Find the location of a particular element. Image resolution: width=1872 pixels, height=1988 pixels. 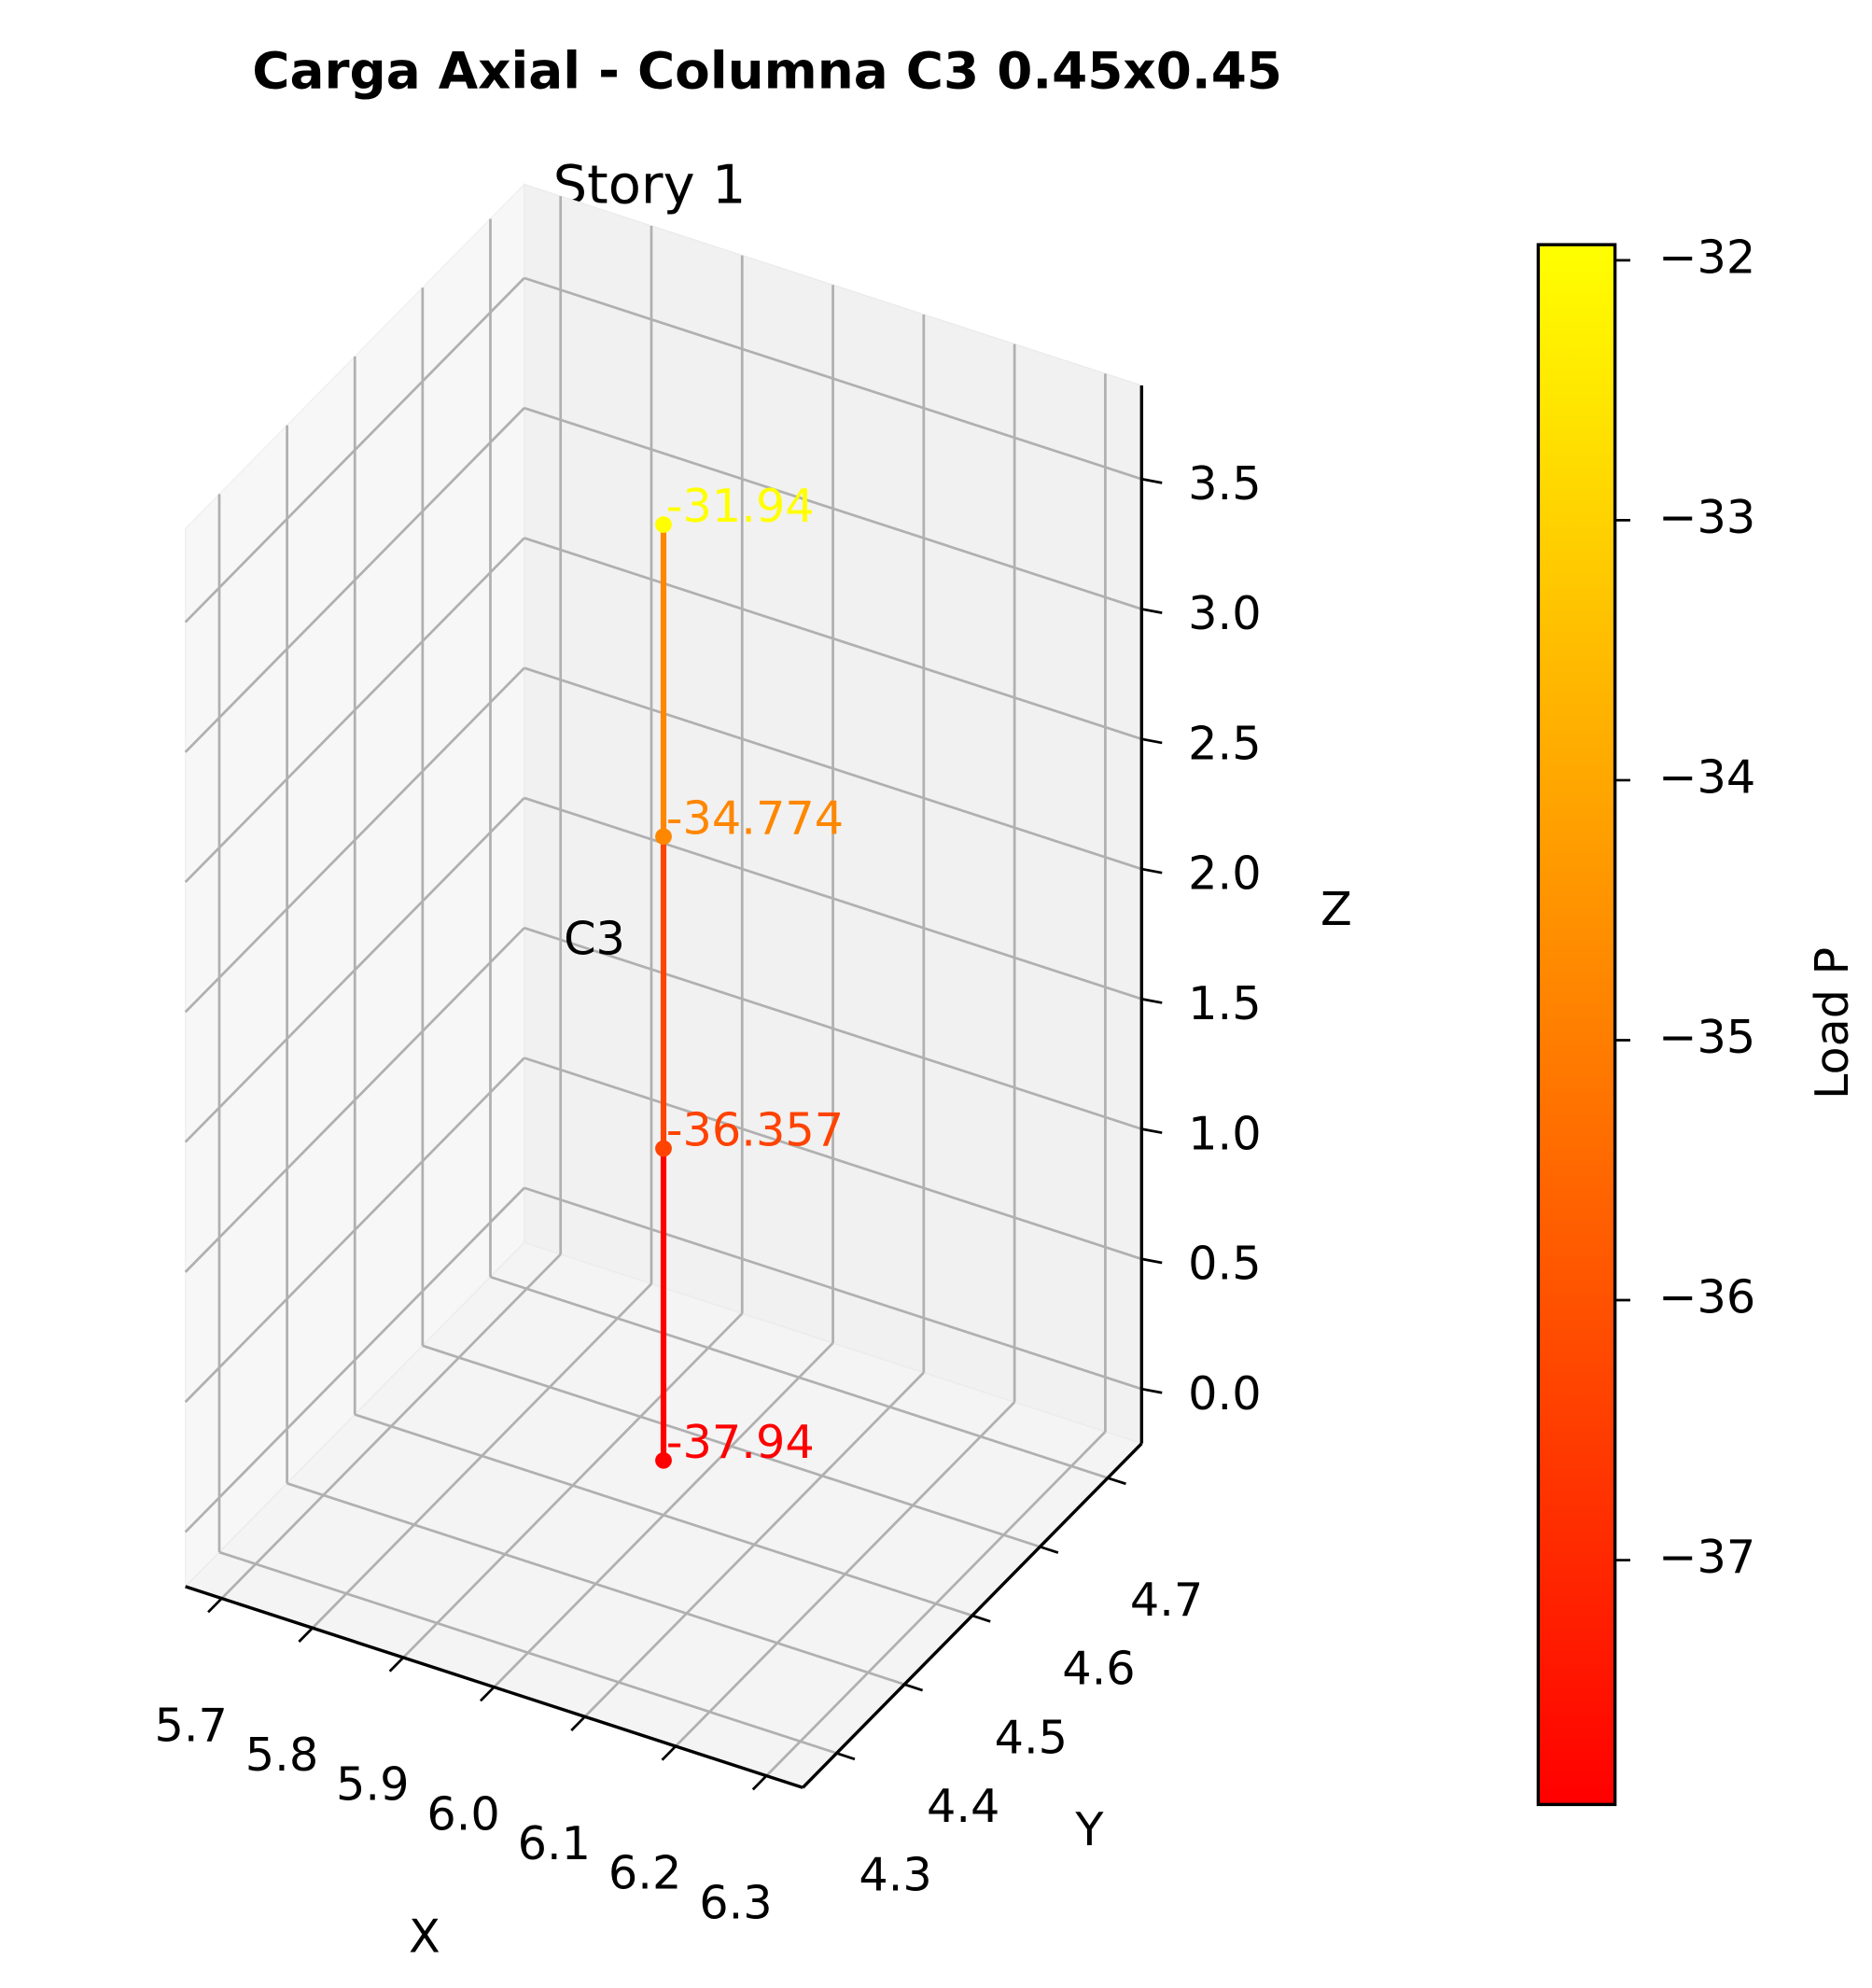

x-axis-label: X is located at coordinates (424, 1937).